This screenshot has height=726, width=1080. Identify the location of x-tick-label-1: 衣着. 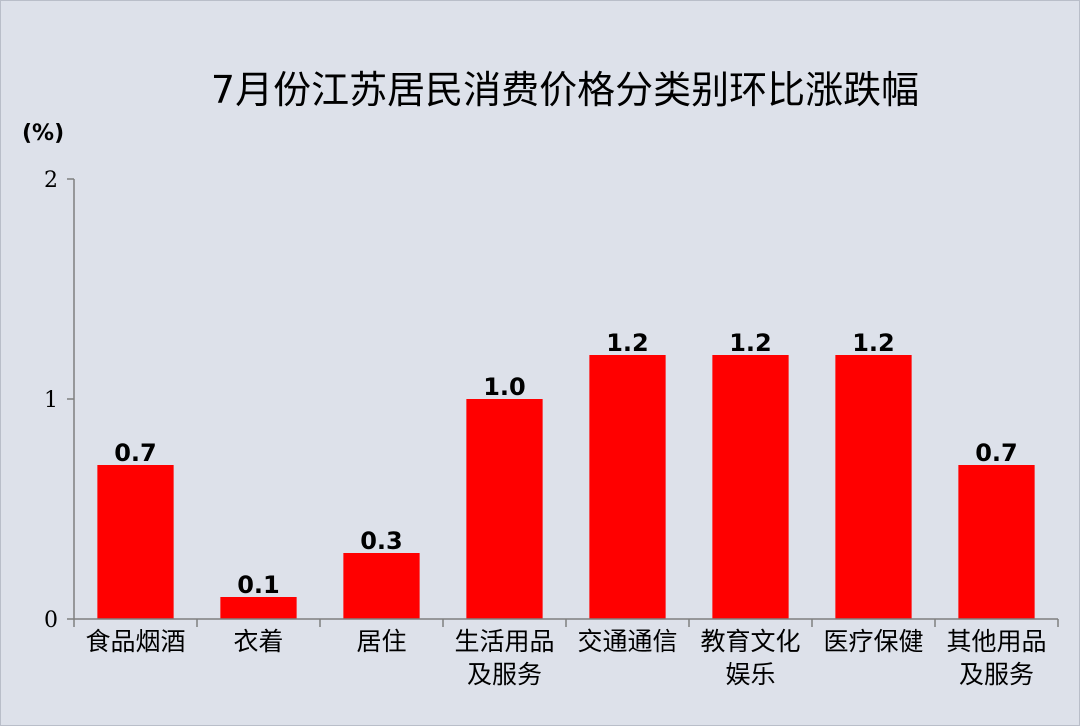
(258, 641).